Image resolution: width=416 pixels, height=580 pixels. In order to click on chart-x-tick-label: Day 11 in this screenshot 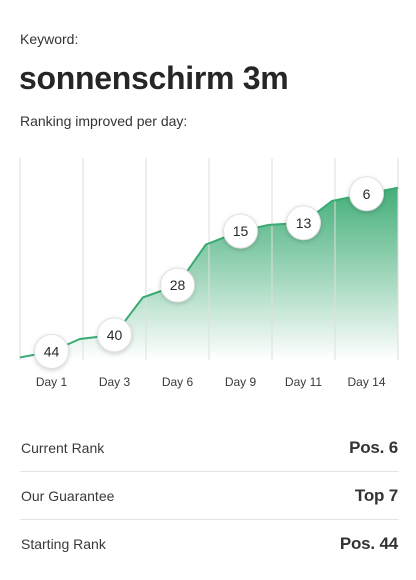, I will do `click(303, 382)`.